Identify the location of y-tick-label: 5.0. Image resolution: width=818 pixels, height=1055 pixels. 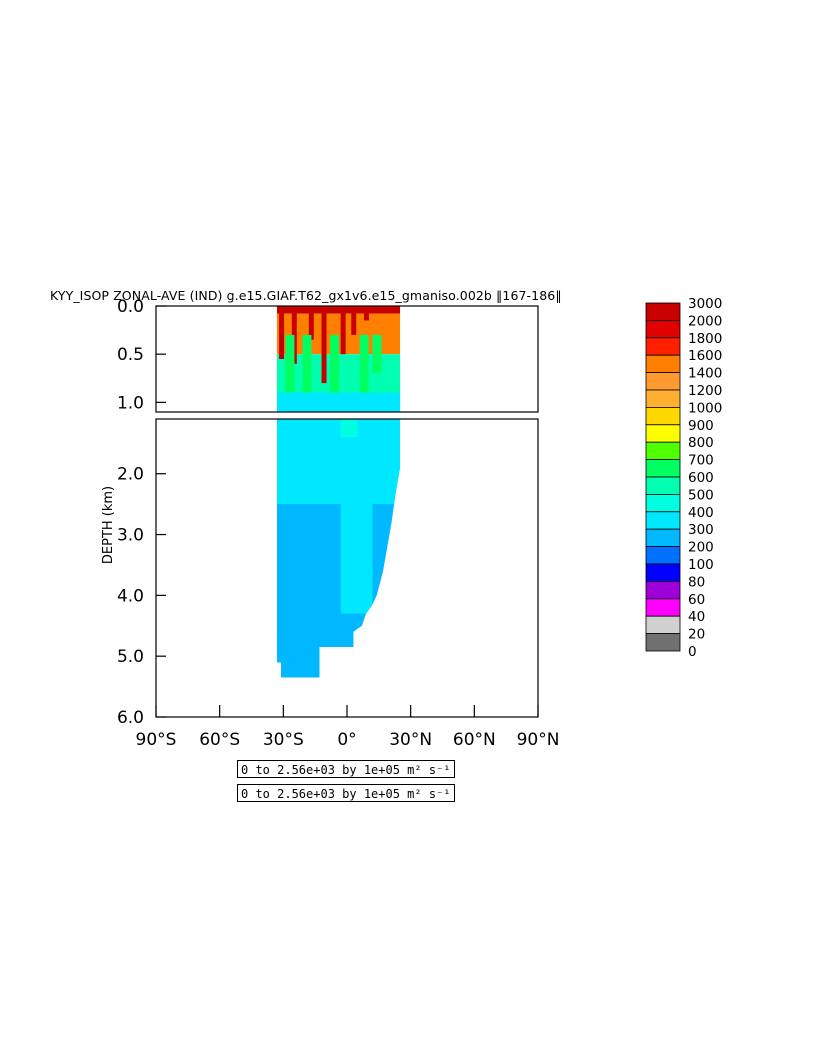
(130, 657).